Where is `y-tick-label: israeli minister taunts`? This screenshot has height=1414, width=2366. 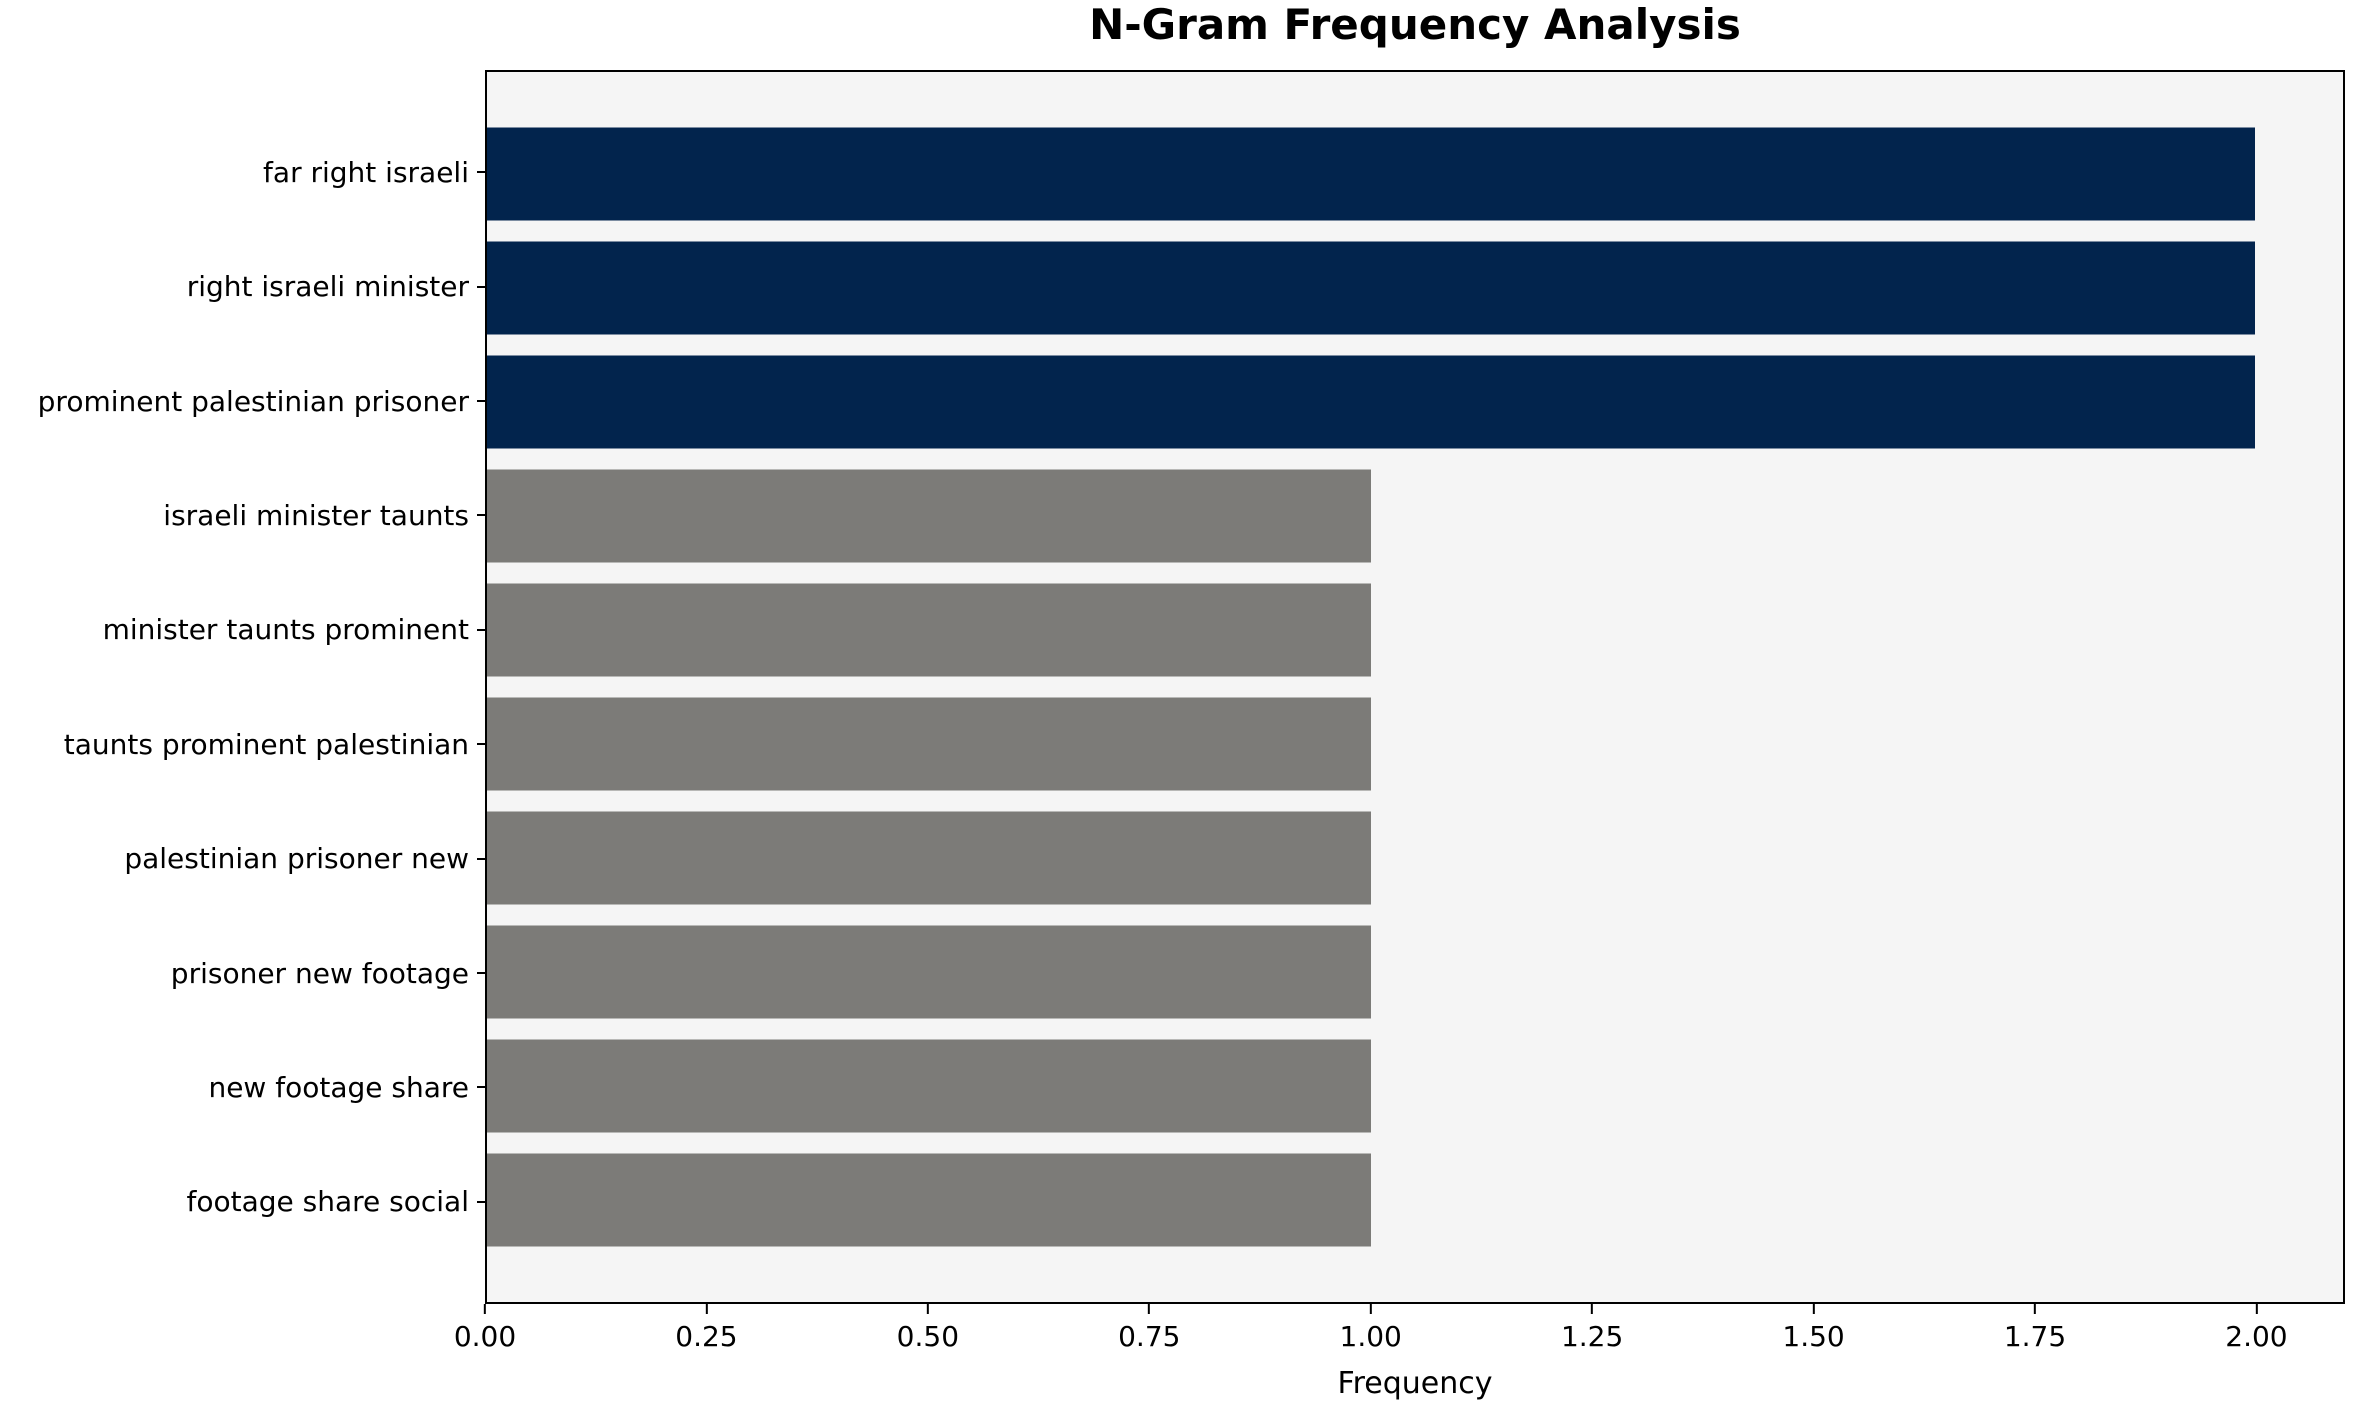
y-tick-label: israeli minister taunts is located at coordinates (316, 515).